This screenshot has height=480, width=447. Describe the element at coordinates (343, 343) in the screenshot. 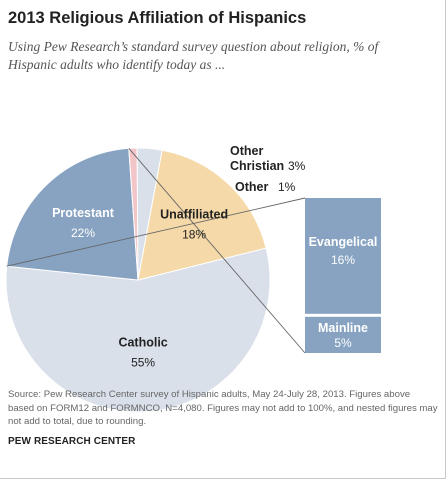

I see `bar-value-mainline: 5%` at that location.